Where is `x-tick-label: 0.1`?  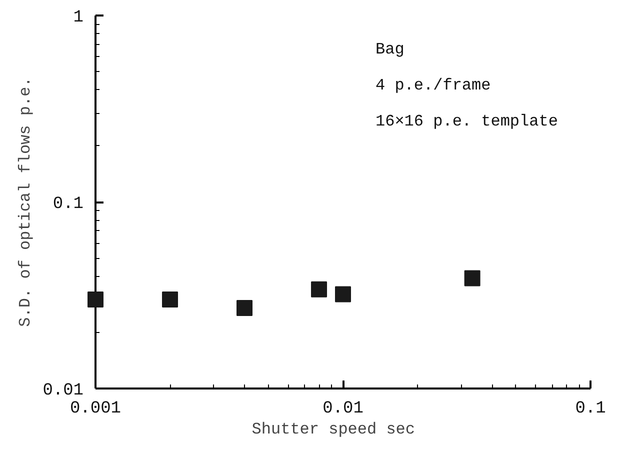 x-tick-label: 0.1 is located at coordinates (590, 409).